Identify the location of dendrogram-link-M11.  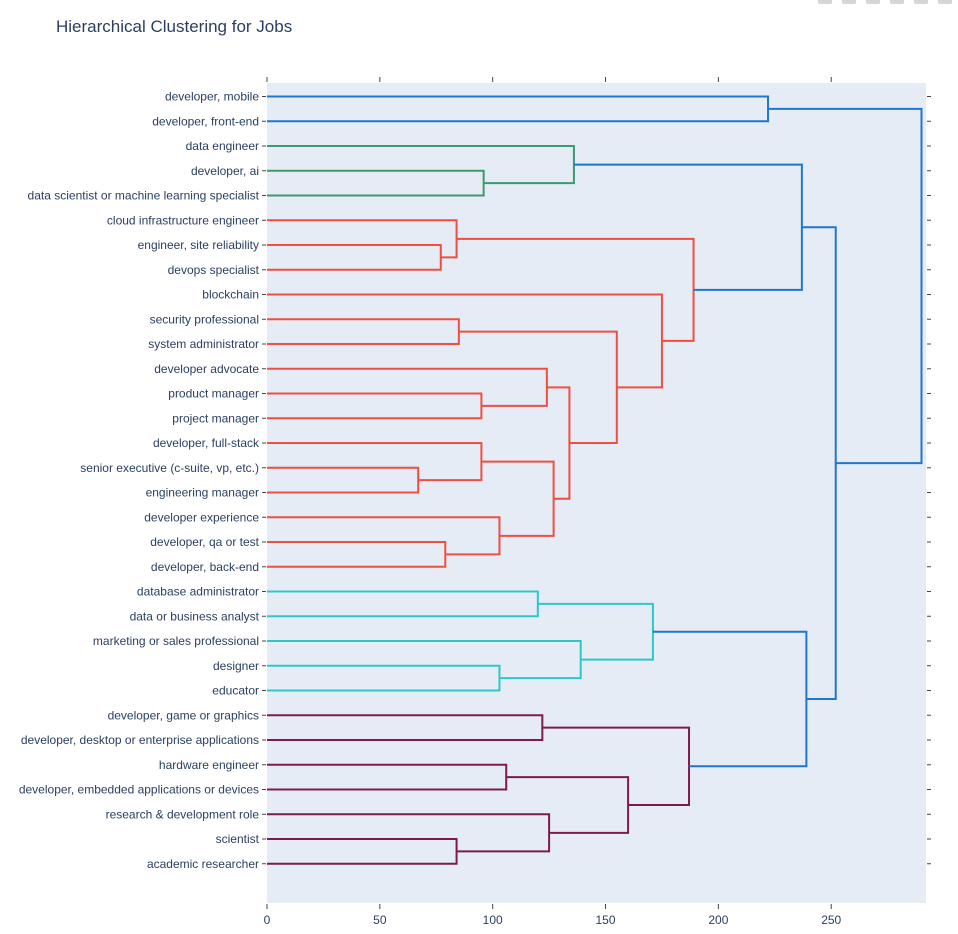
(357, 554).